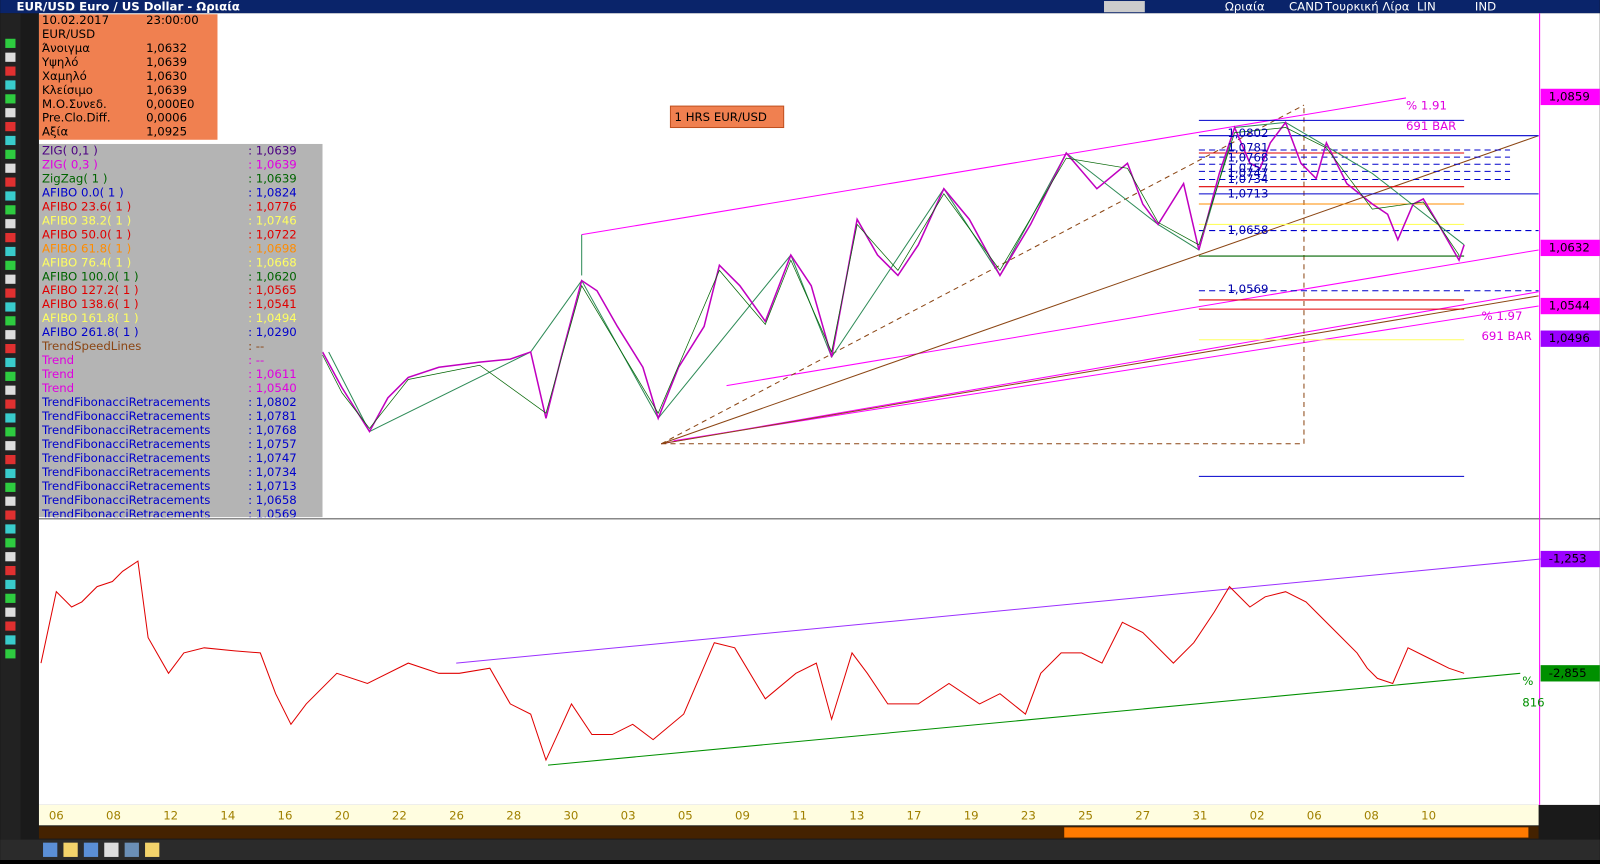  What do you see at coordinates (166, 62) in the screenshot?
I see `info-value: 1,0639` at bounding box center [166, 62].